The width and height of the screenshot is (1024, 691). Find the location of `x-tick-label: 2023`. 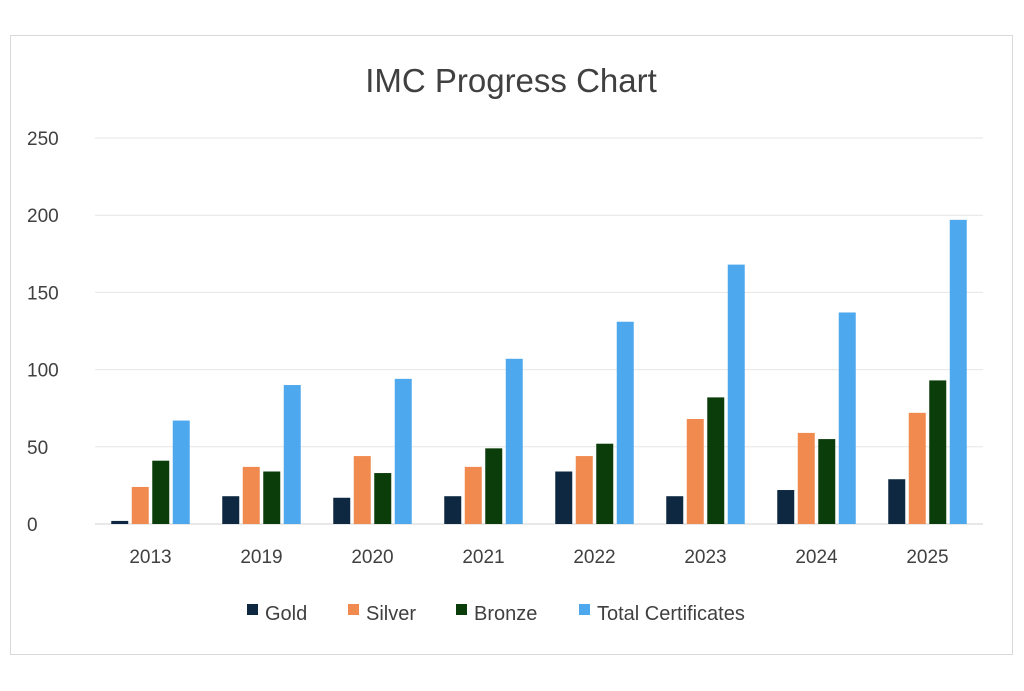

x-tick-label: 2023 is located at coordinates (705, 557).